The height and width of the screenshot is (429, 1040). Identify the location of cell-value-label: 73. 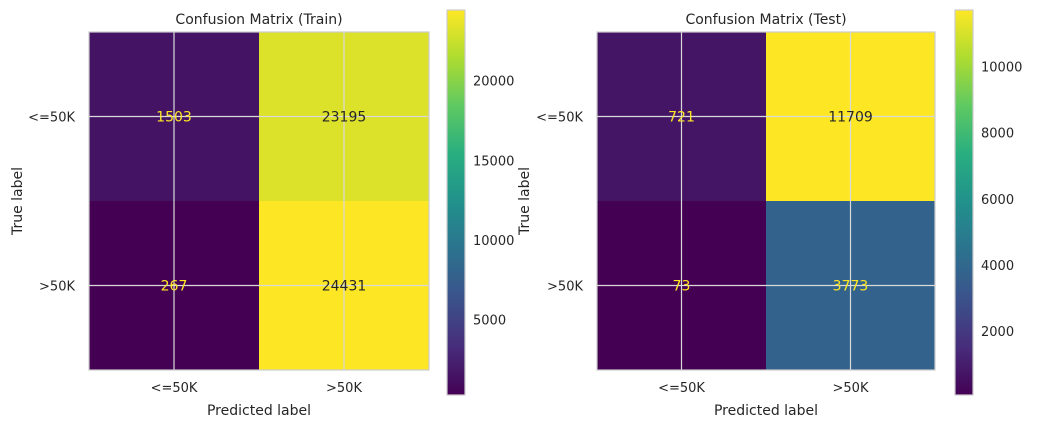
(682, 287).